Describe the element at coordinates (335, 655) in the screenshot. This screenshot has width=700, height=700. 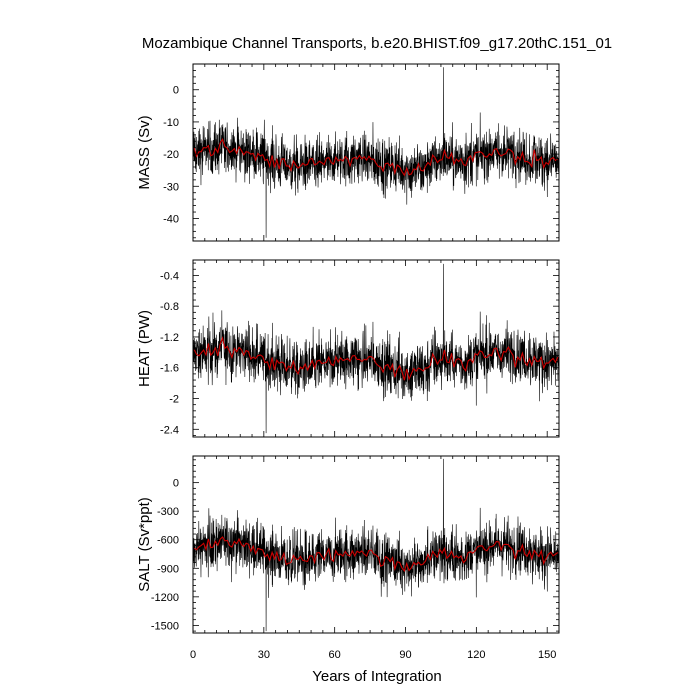
I see `x-tick-label: 60` at that location.